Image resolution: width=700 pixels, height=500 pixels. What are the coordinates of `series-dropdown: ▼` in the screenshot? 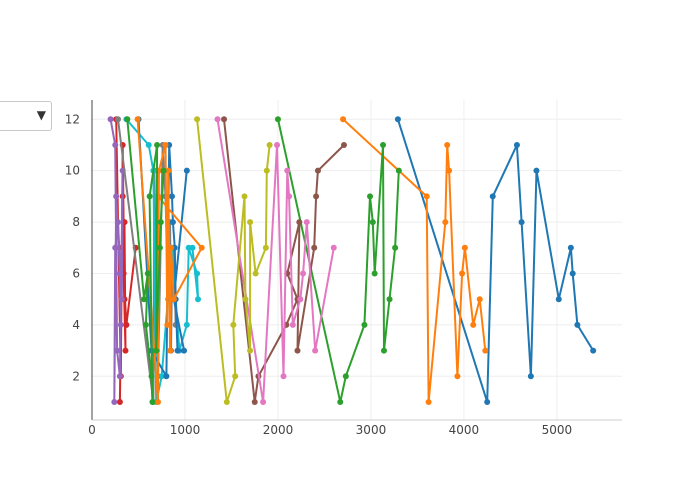 It's located at (26, 116).